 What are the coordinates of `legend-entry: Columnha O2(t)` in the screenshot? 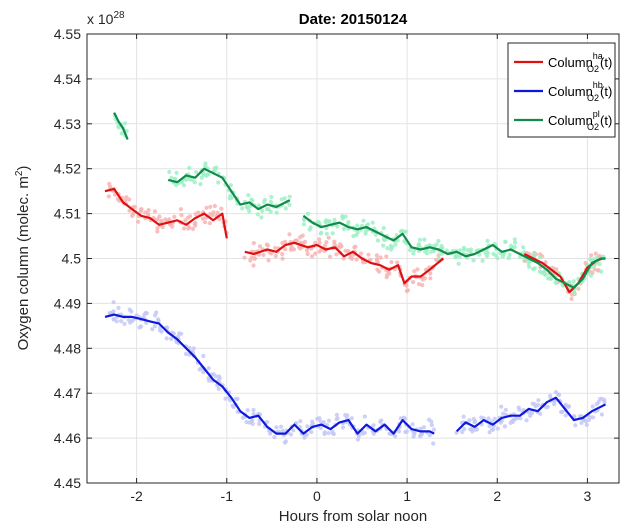 It's located at (580, 62).